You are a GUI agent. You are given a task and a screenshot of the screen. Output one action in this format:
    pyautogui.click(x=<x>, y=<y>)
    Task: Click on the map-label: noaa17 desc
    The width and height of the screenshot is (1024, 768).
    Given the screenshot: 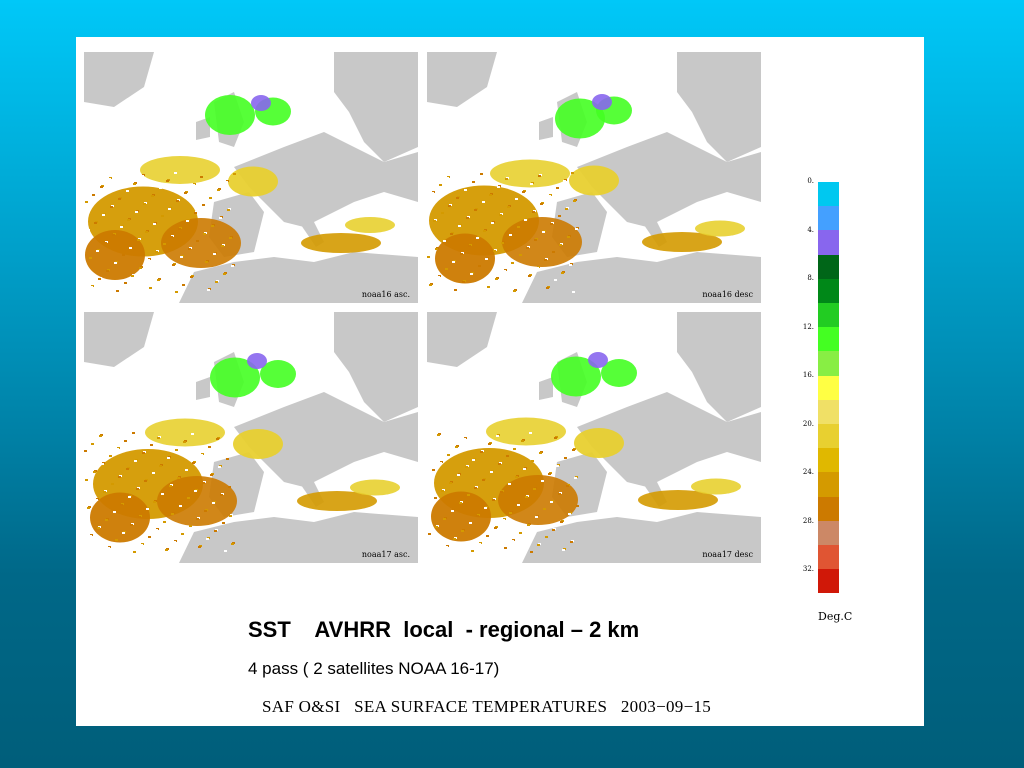 What is the action you would take?
    pyautogui.click(x=727, y=554)
    